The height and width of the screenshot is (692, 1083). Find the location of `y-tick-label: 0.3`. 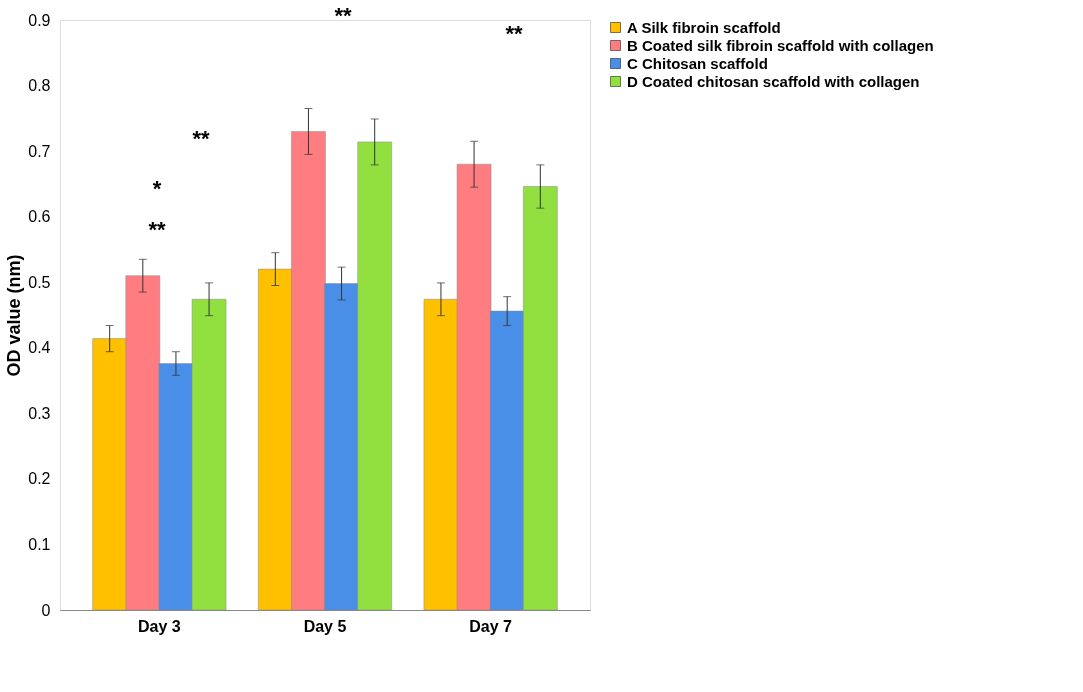

y-tick-label: 0.3 is located at coordinates (39, 413).